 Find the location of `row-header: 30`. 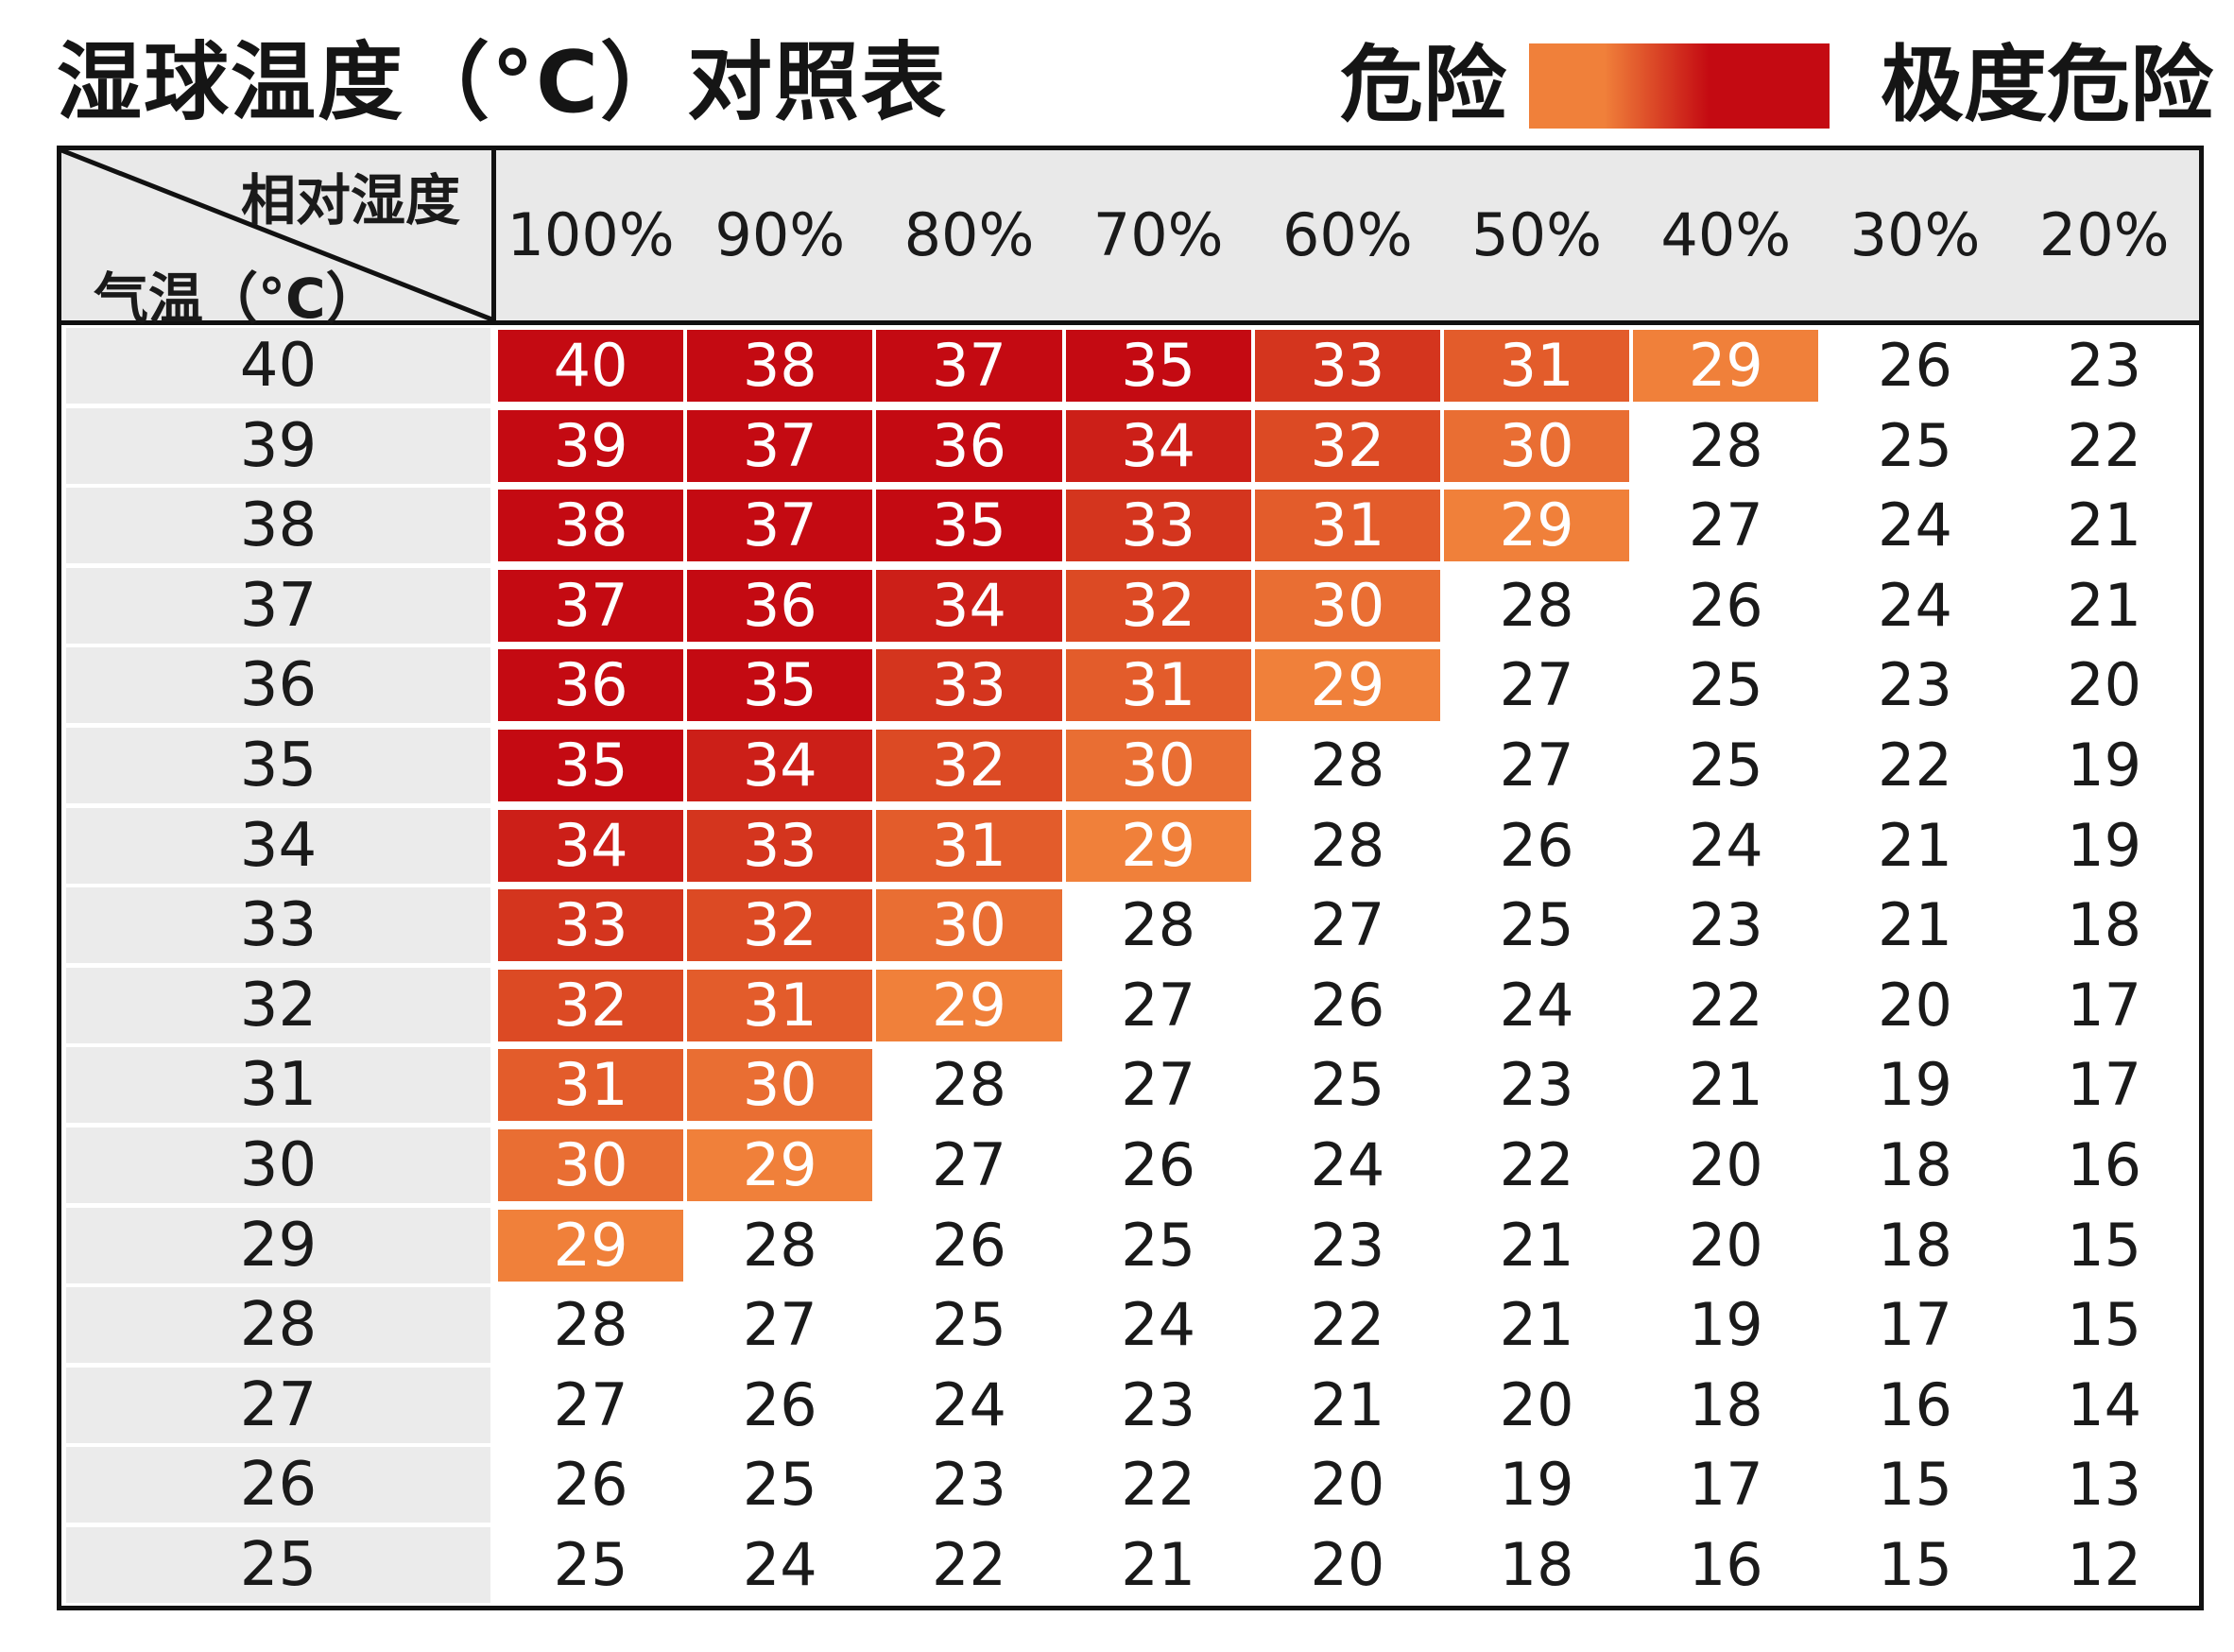

row-header: 30 is located at coordinates (278, 1165).